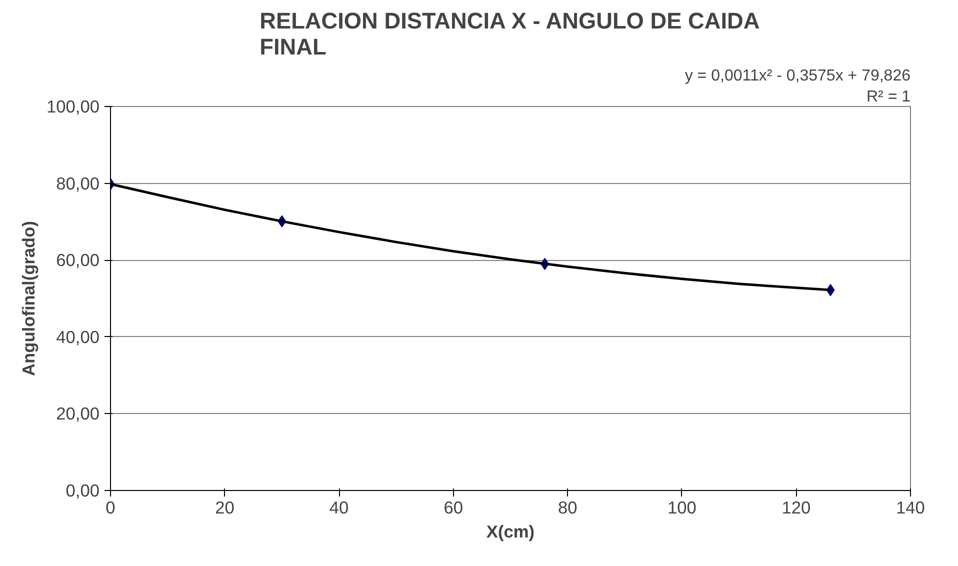  Describe the element at coordinates (28, 298) in the screenshot. I see `y-axis-title: Angulofinal(grado)` at that location.